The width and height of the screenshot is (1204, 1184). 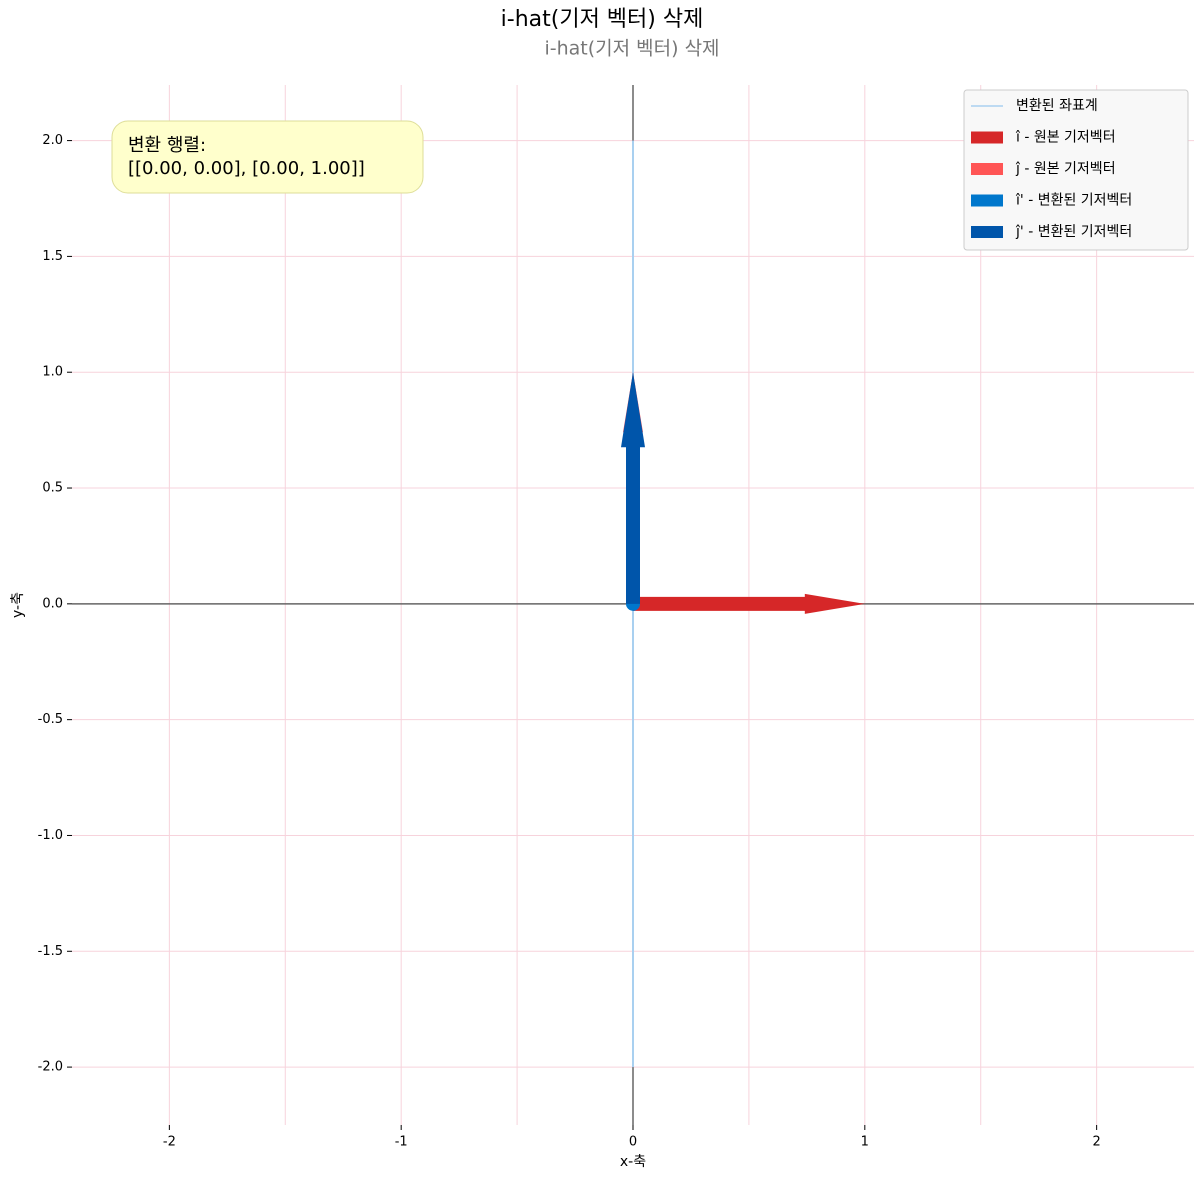 I want to click on y-tick-label: 0.0, so click(x=52, y=603).